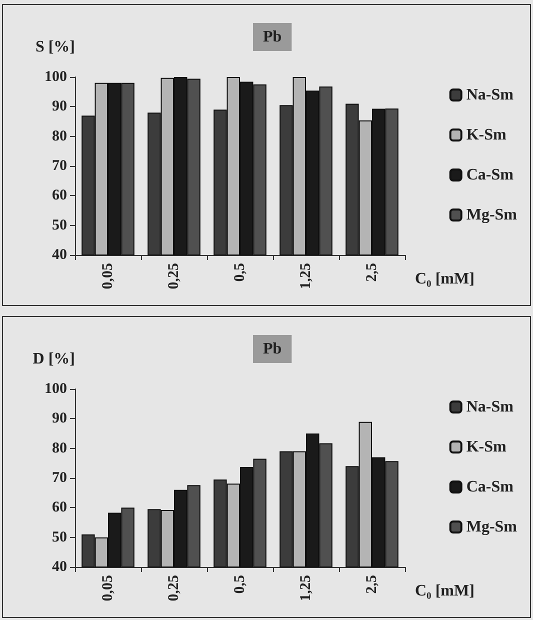 The width and height of the screenshot is (533, 620). I want to click on y-axis-title: S [%], so click(55, 47).